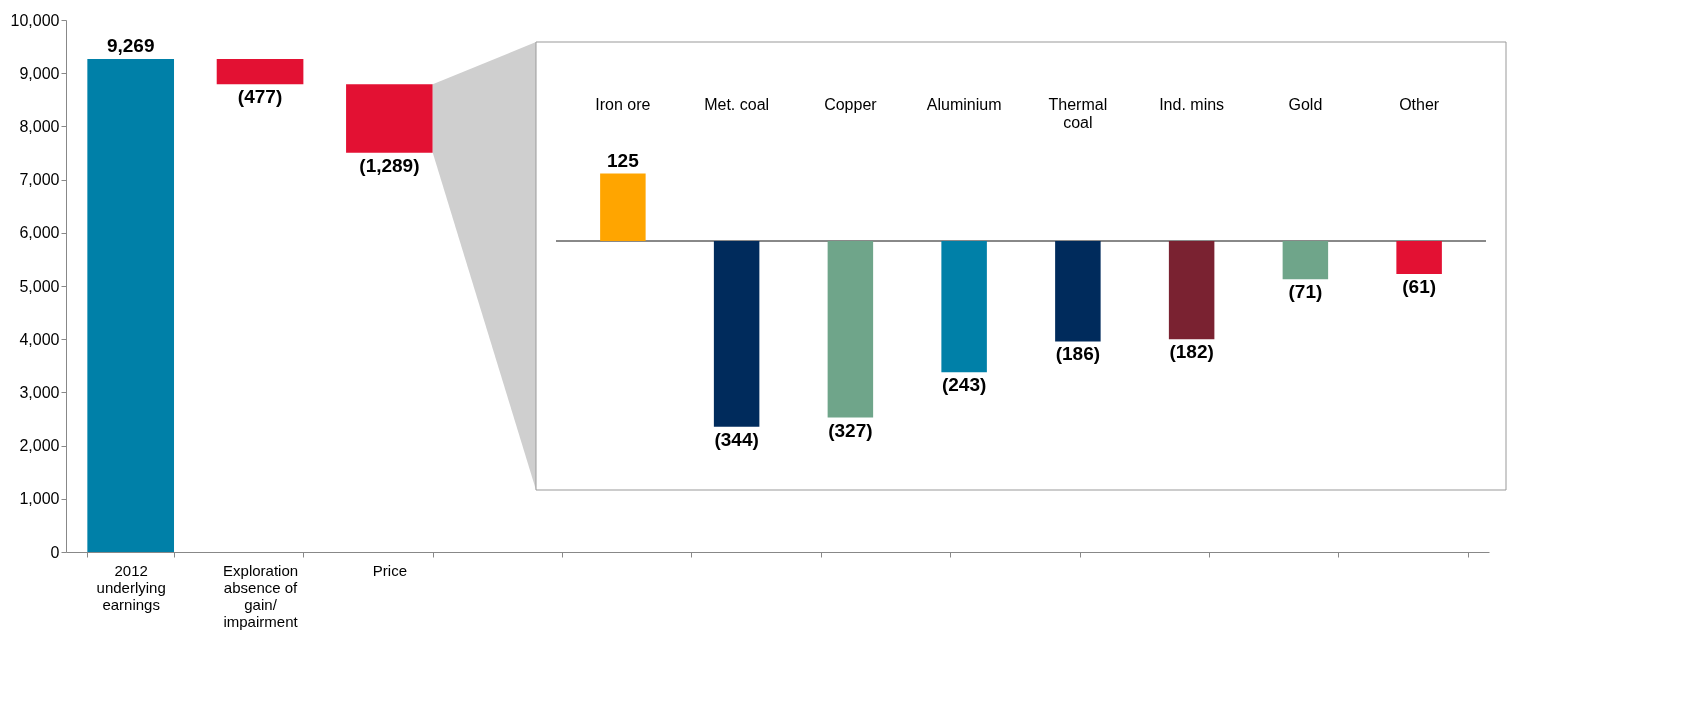 The height and width of the screenshot is (719, 1692). I want to click on x-tick-label: Price, so click(389, 570).